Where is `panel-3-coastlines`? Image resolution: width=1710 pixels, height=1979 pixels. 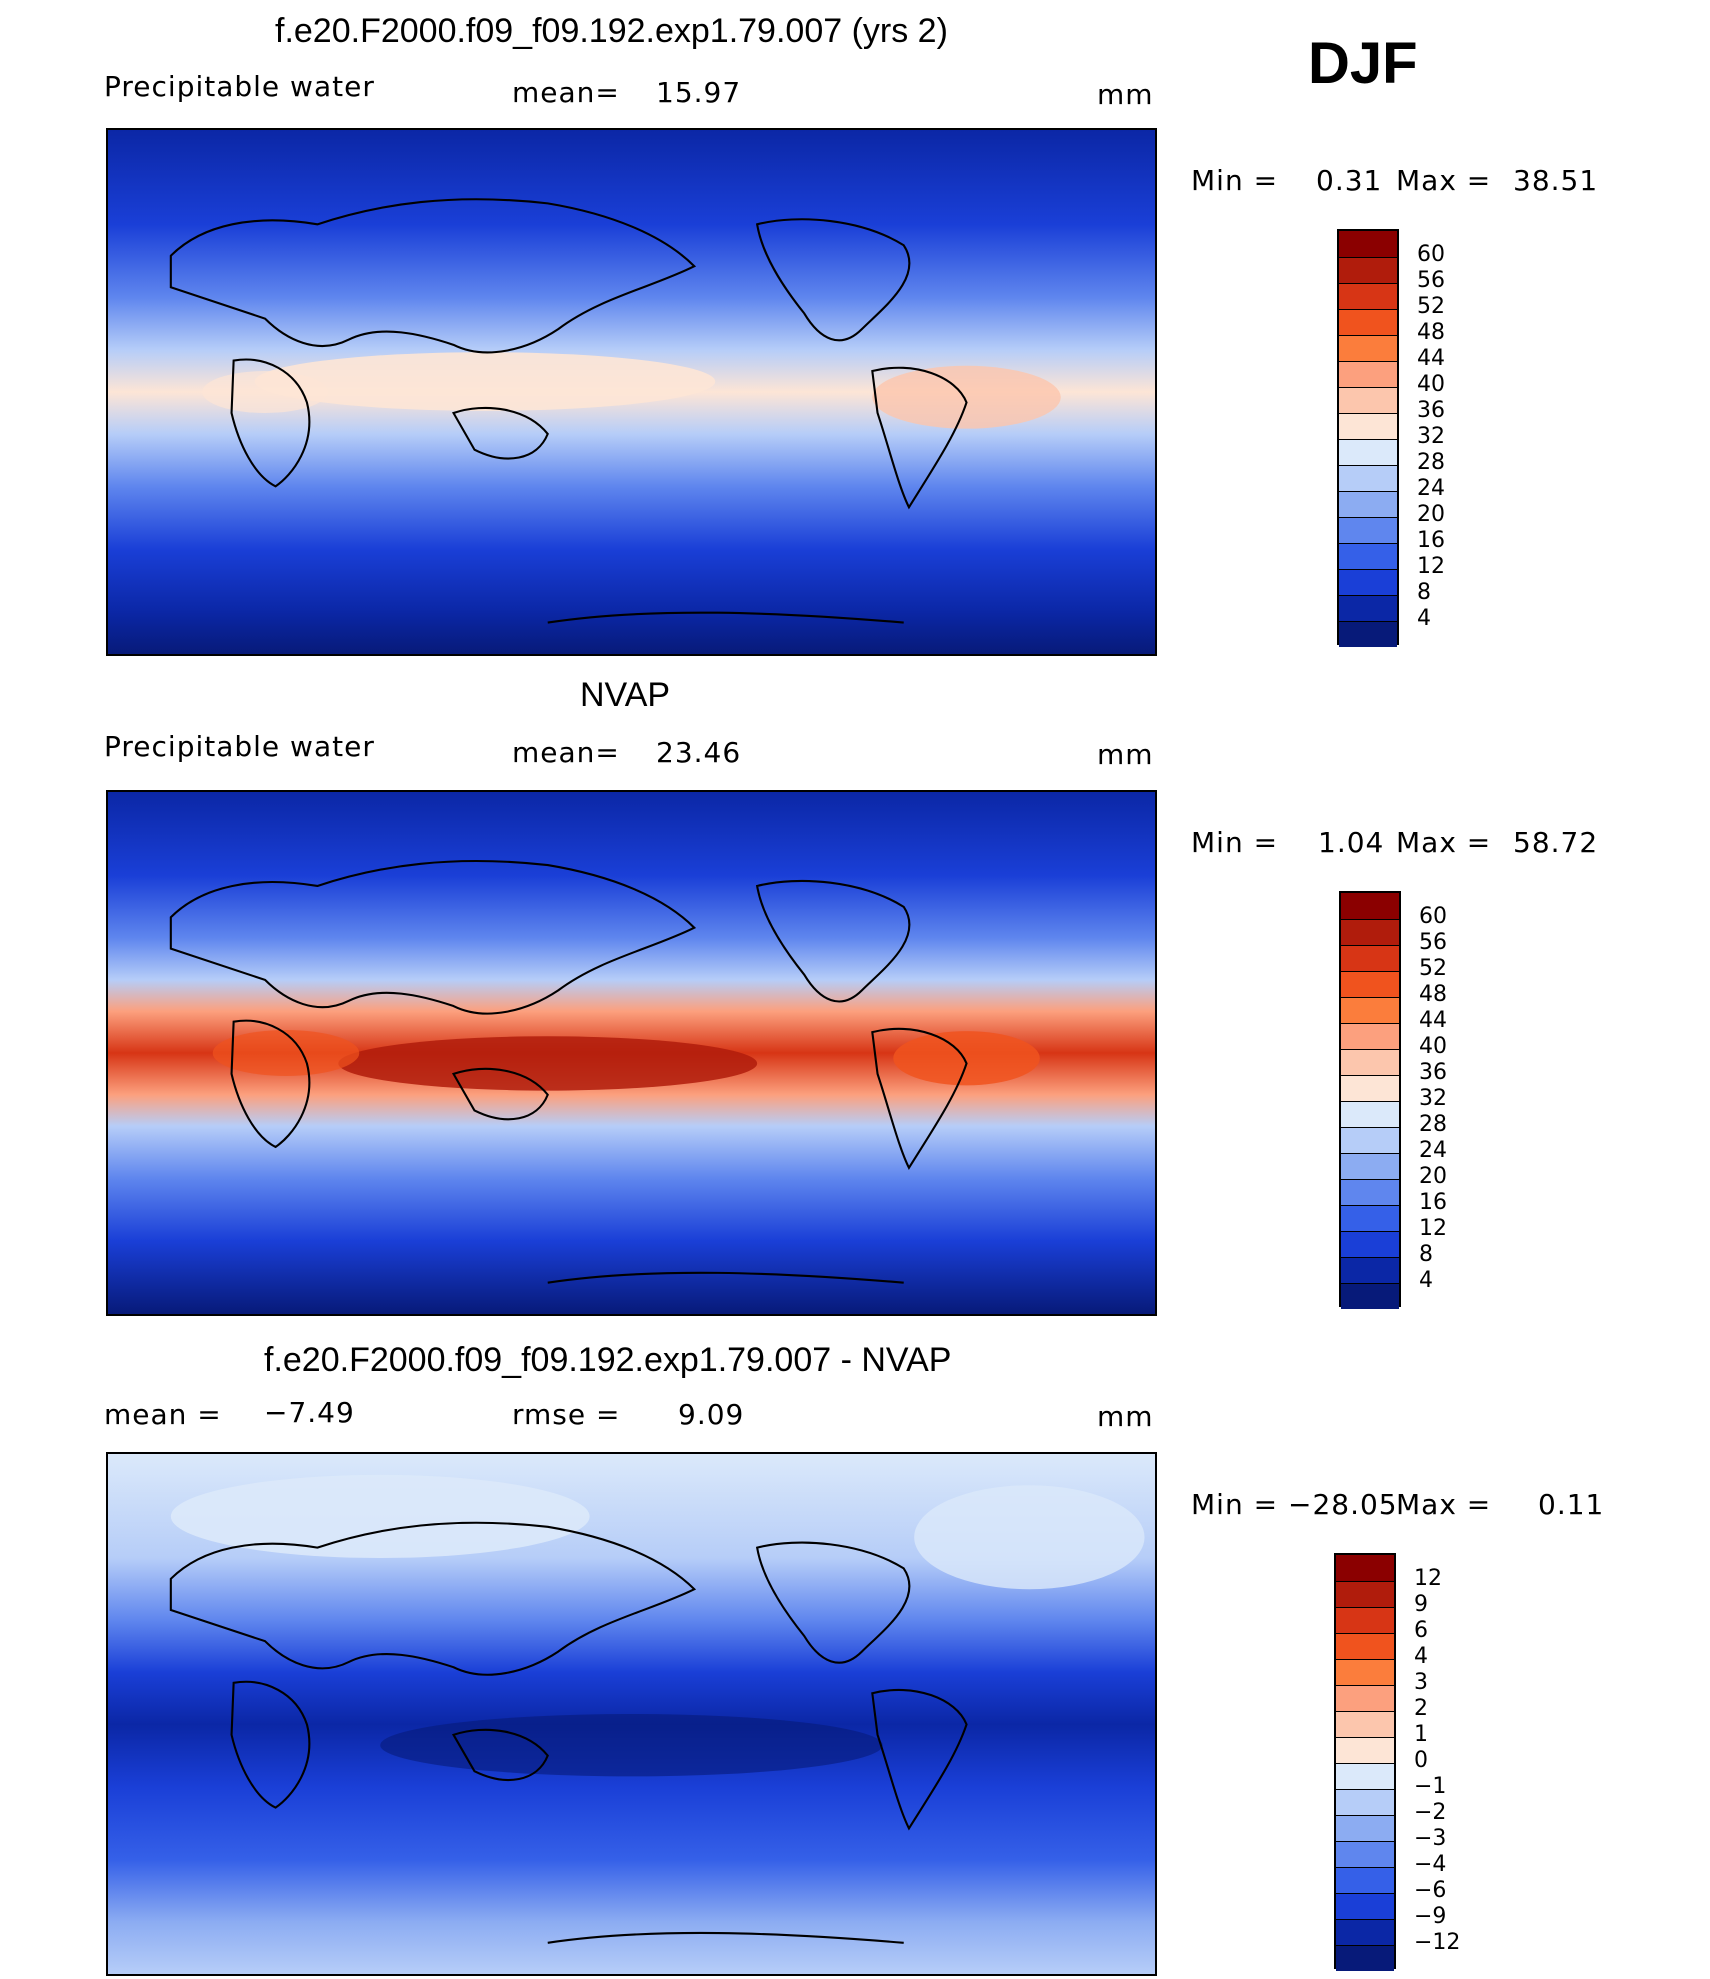 panel-3-coastlines is located at coordinates (568, 1732).